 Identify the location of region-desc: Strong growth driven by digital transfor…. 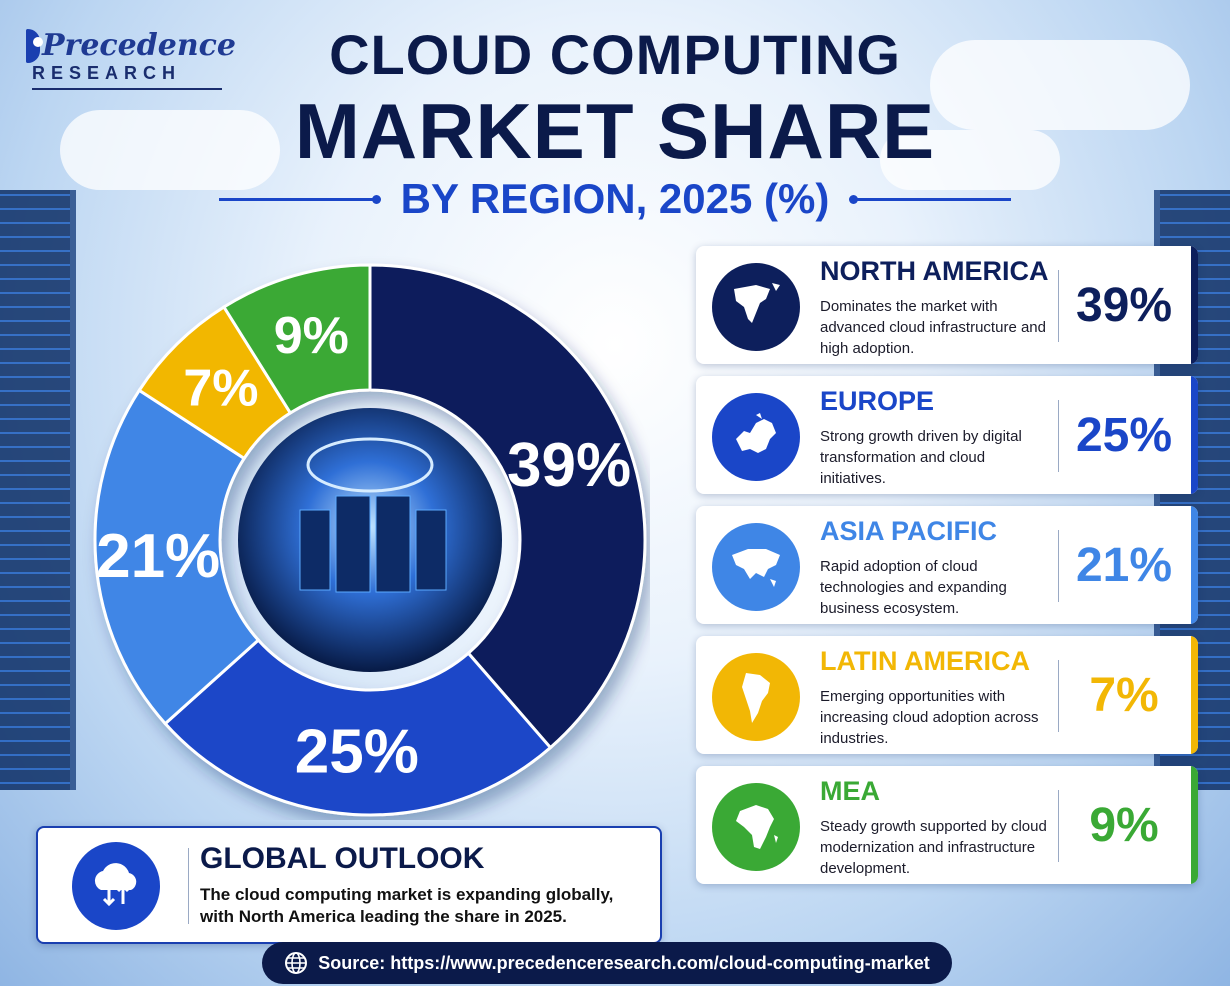
(921, 457).